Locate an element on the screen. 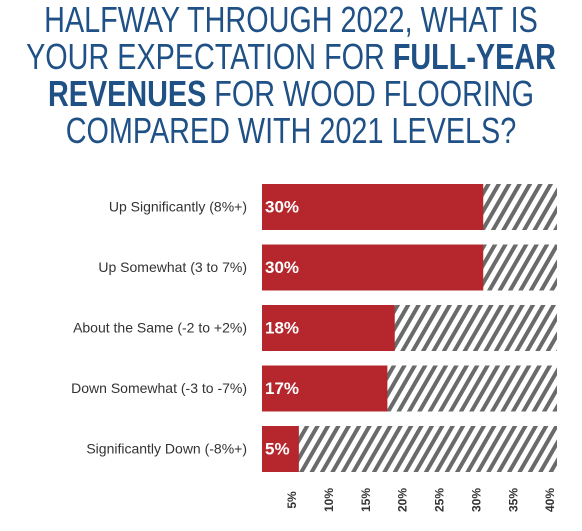 The image size is (582, 531). x-tick-label: 30% is located at coordinates (476, 500).